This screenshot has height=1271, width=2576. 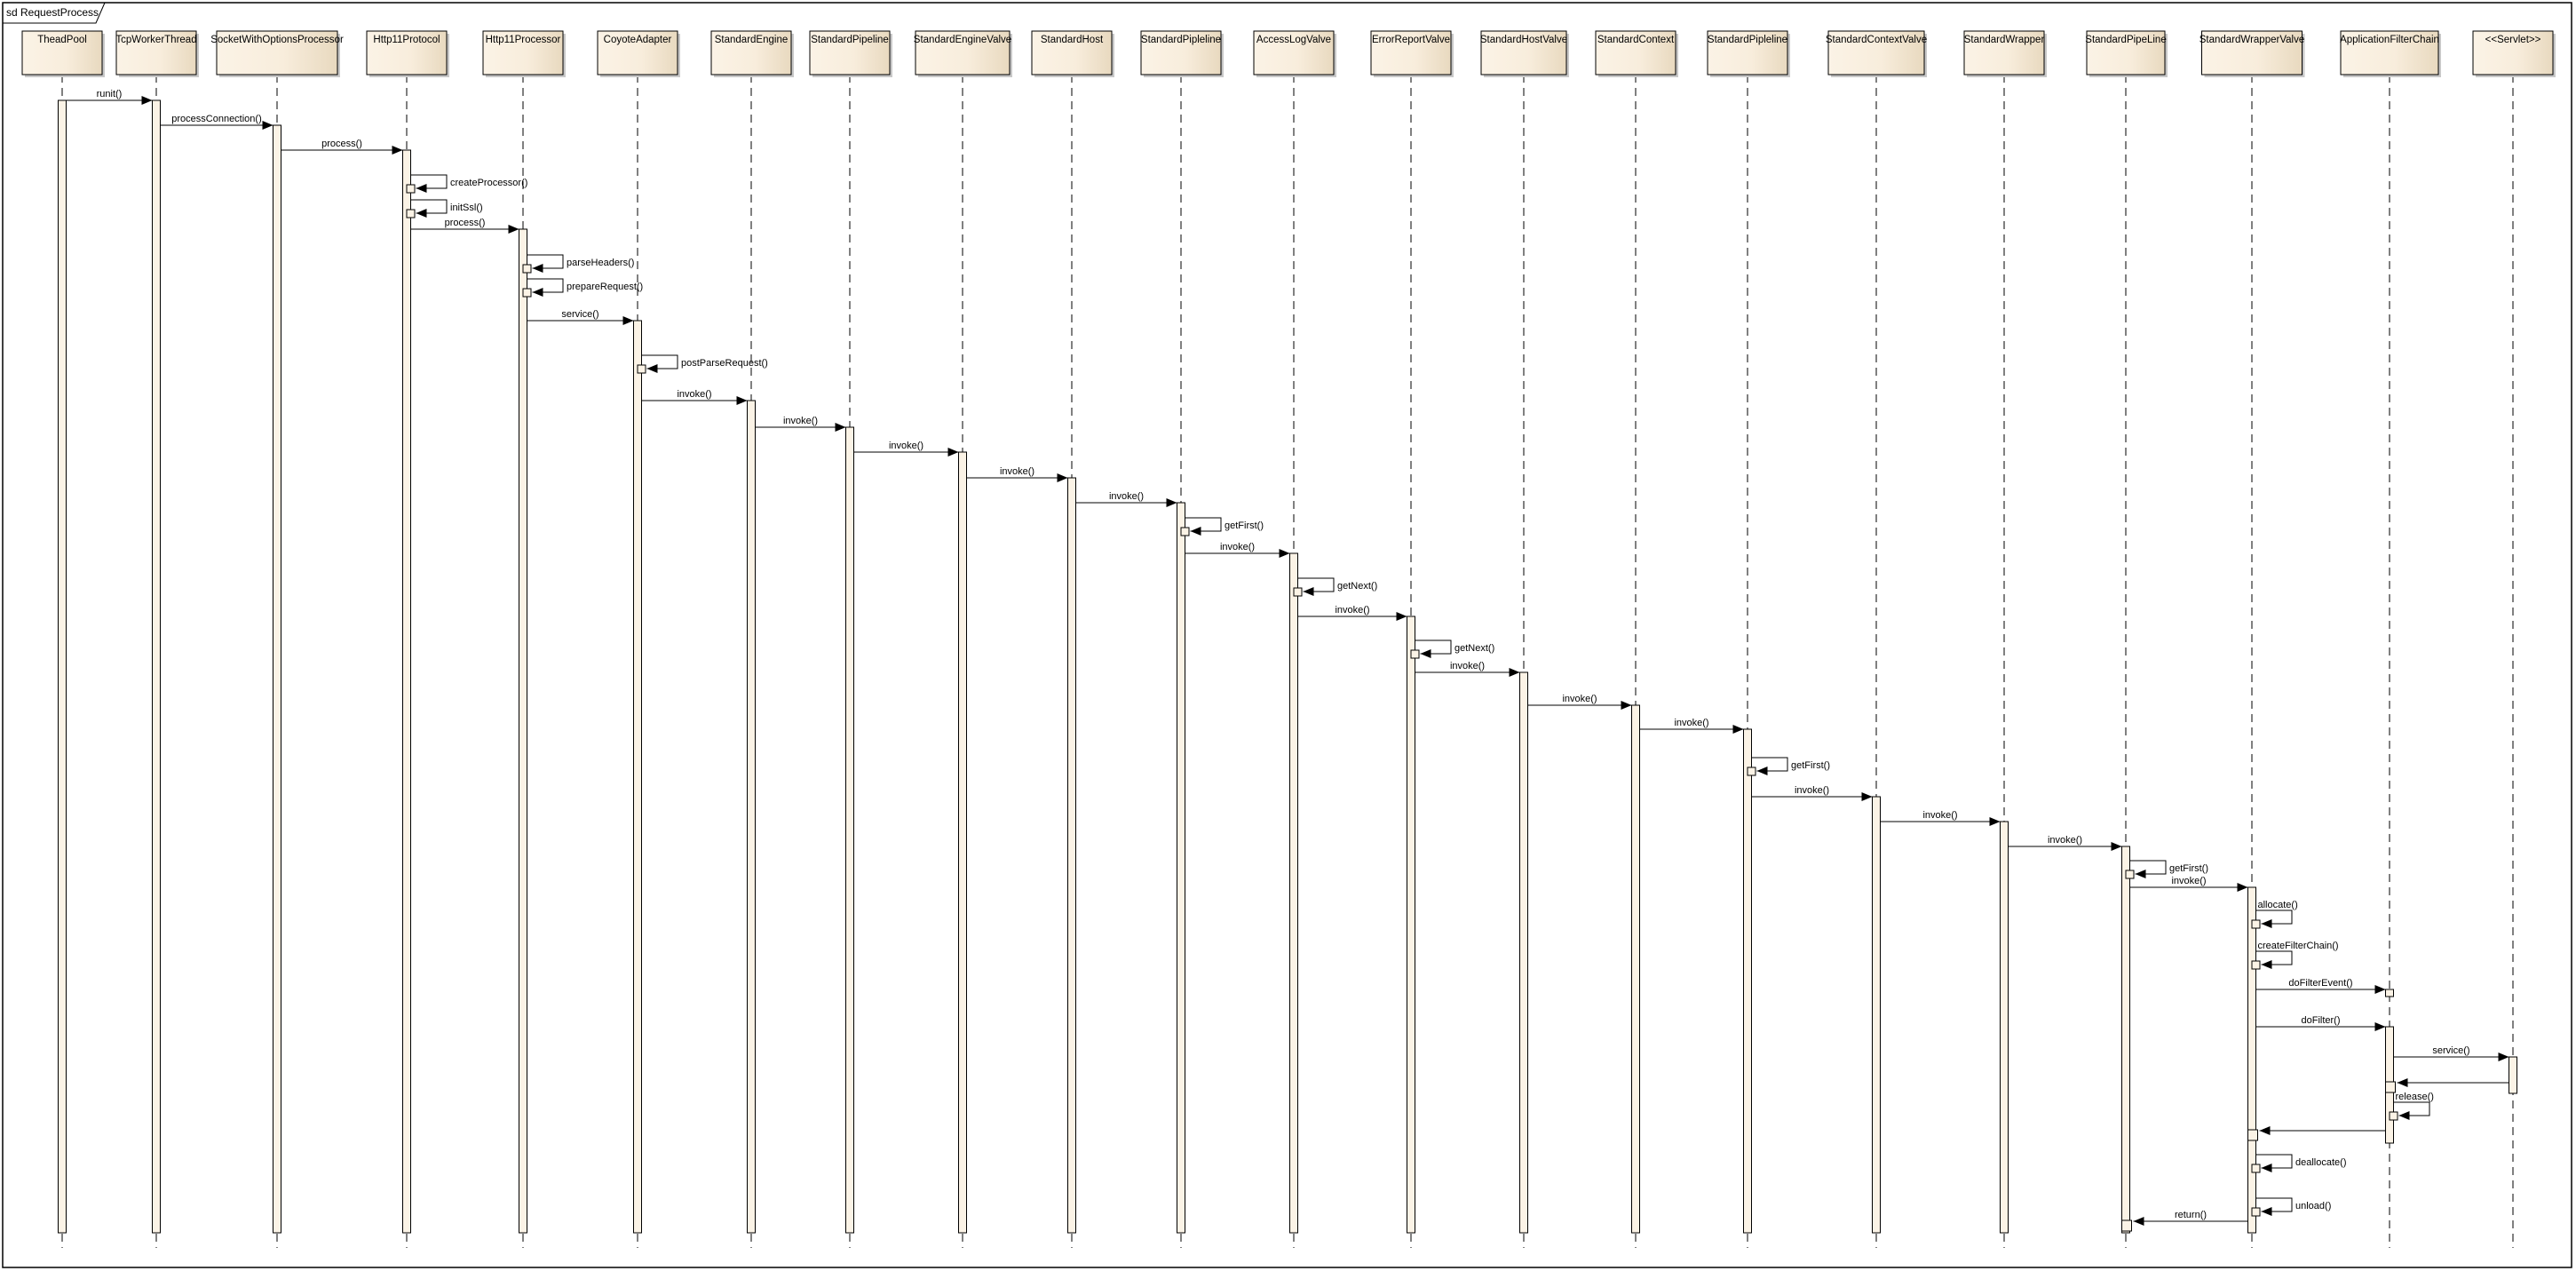 I want to click on lifeline-theadpool: TheadPool, so click(x=63, y=639).